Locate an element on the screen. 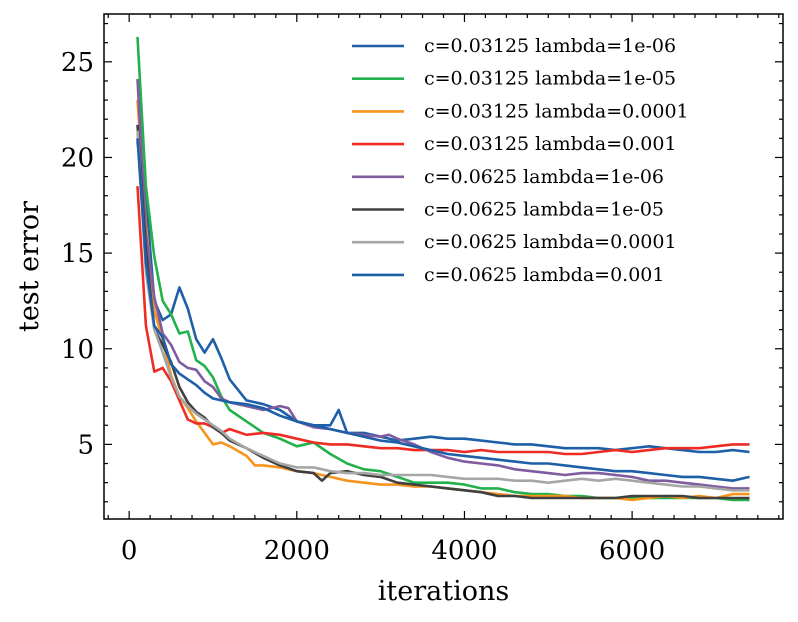 Image resolution: width=798 pixels, height=622 pixels. y-tick-label: 10 is located at coordinates (77, 350).